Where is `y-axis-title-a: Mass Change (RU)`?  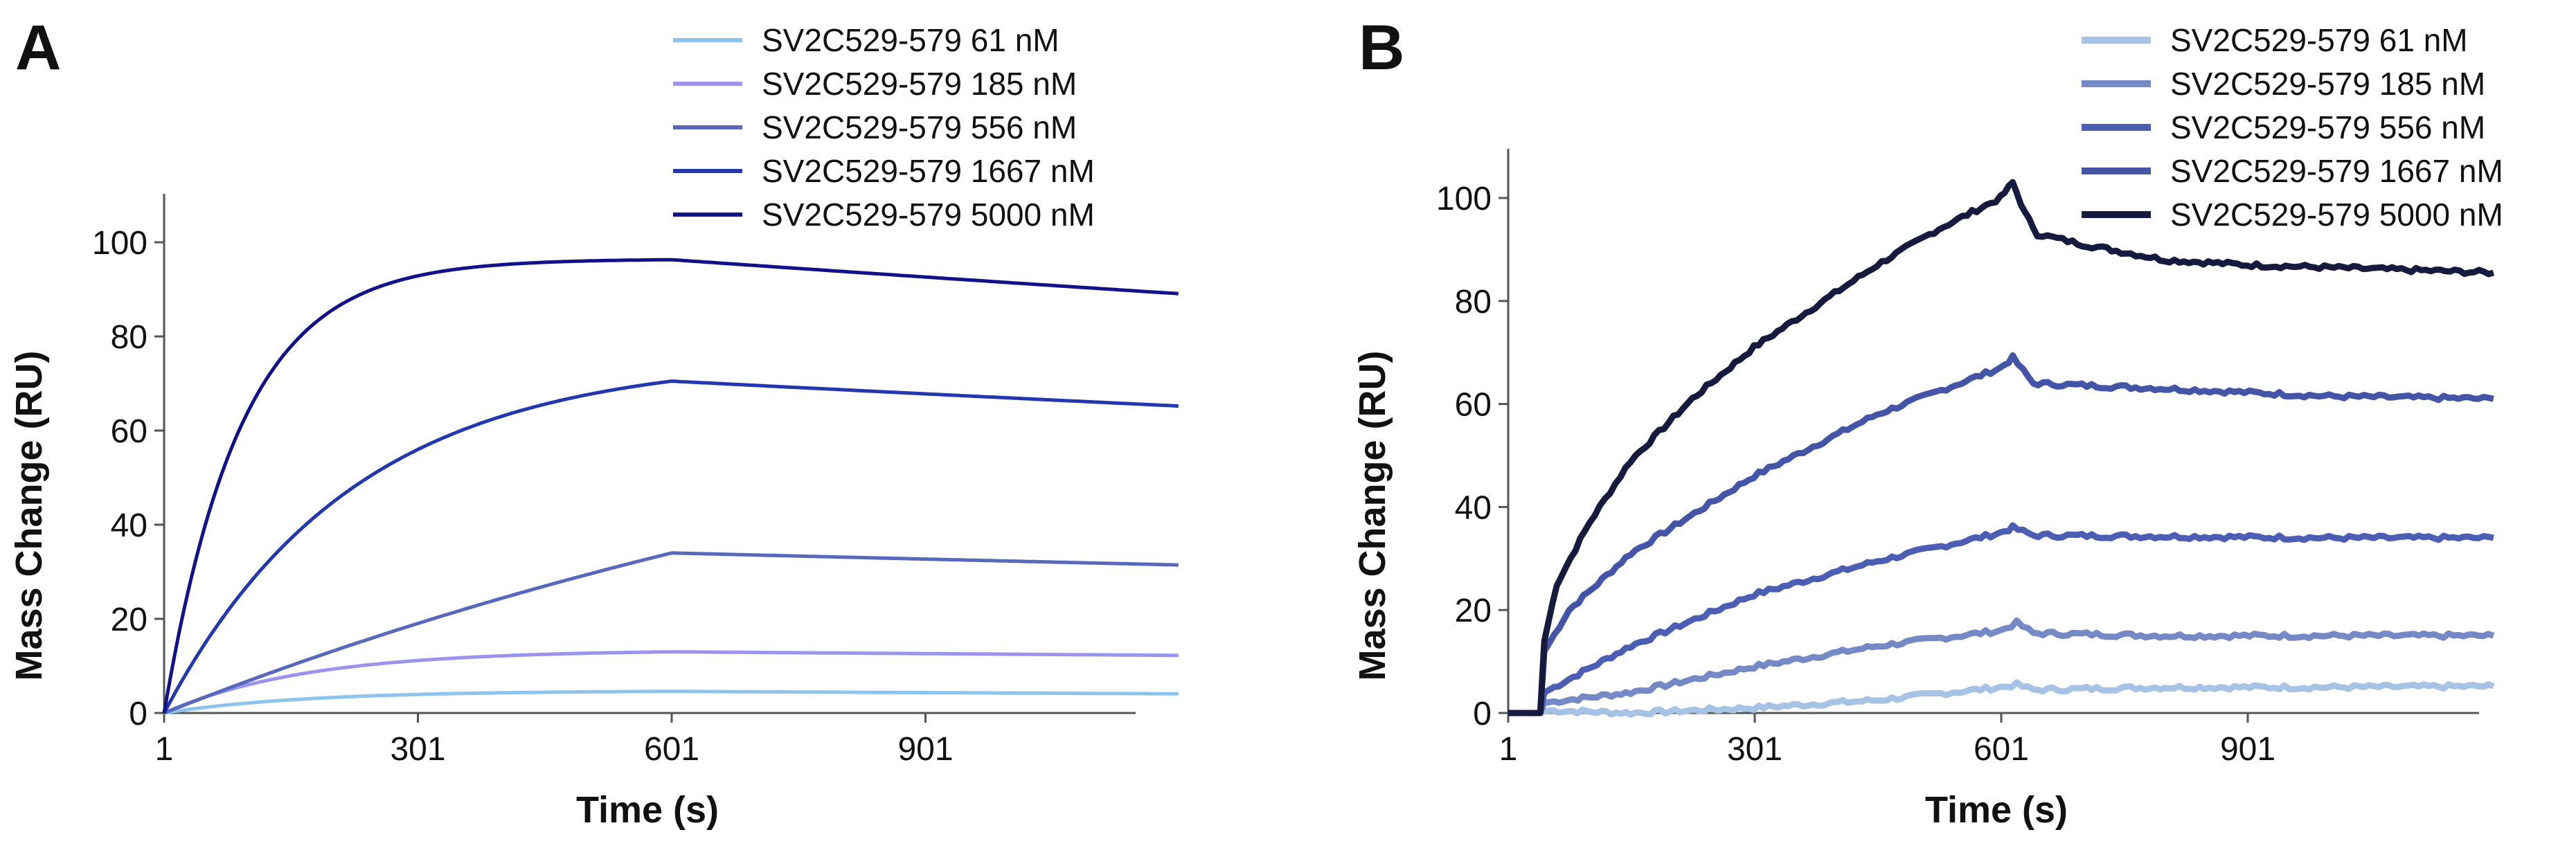
y-axis-title-a: Mass Change (RU) is located at coordinates (29, 515).